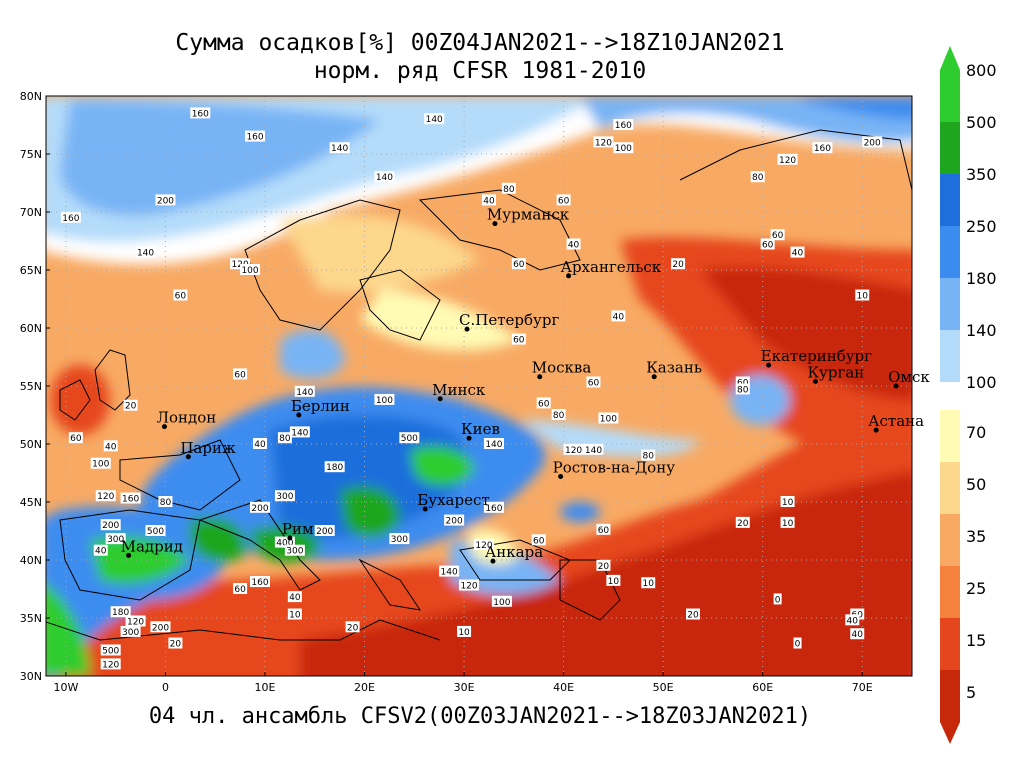 This screenshot has width=1024, height=768. Describe the element at coordinates (862, 687) in the screenshot. I see `lon-label: 70E` at that location.